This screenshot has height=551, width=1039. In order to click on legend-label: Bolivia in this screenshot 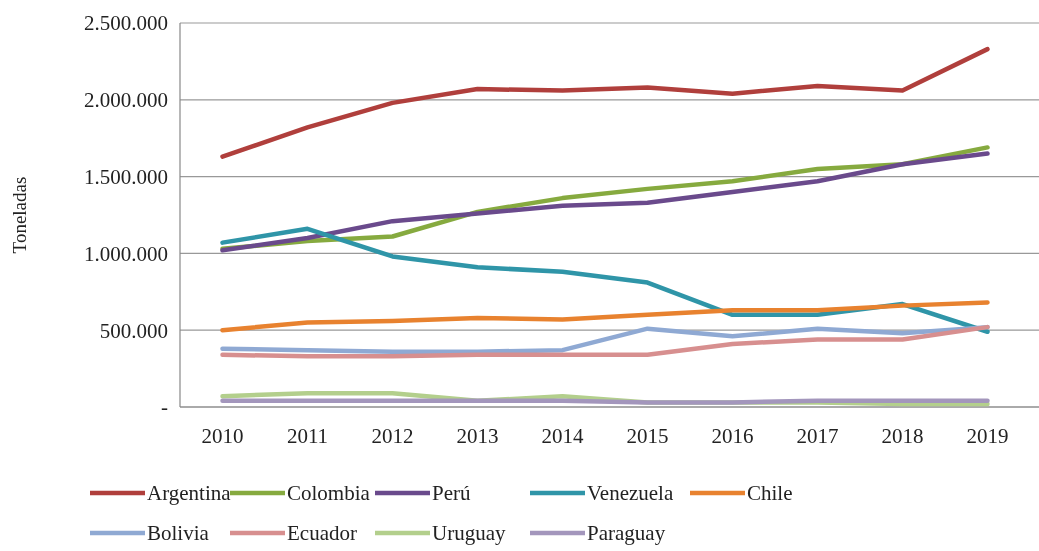, I will do `click(178, 533)`.